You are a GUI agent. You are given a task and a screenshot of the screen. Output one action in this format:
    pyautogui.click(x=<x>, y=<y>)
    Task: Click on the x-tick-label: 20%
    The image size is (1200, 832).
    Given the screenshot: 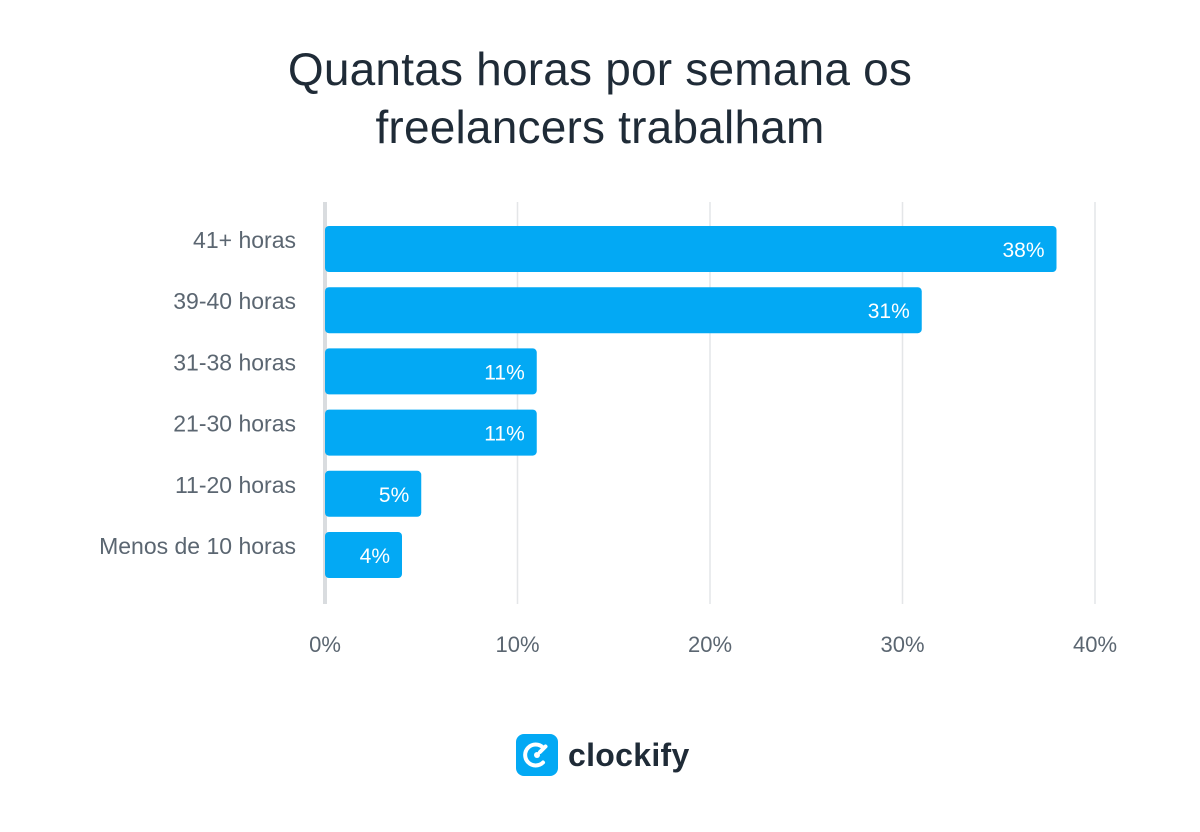 What is the action you would take?
    pyautogui.click(x=710, y=644)
    